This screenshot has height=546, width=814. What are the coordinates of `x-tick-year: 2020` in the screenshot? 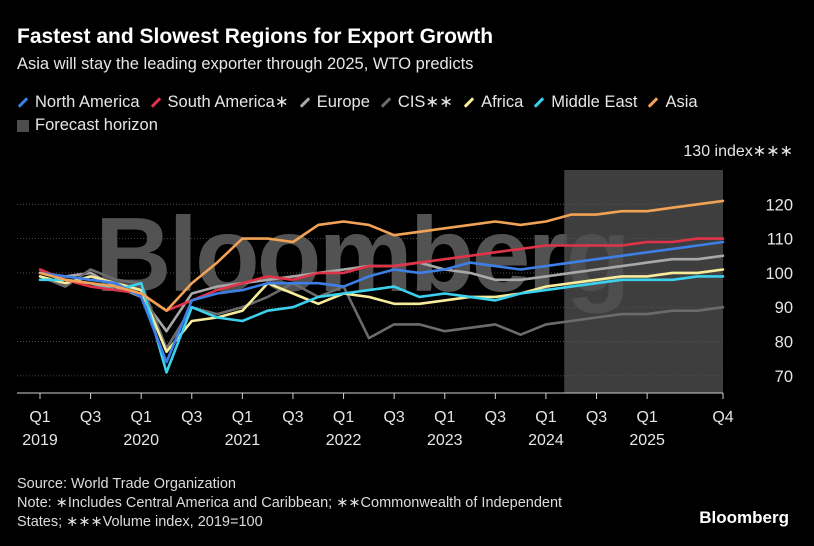 It's located at (141, 440).